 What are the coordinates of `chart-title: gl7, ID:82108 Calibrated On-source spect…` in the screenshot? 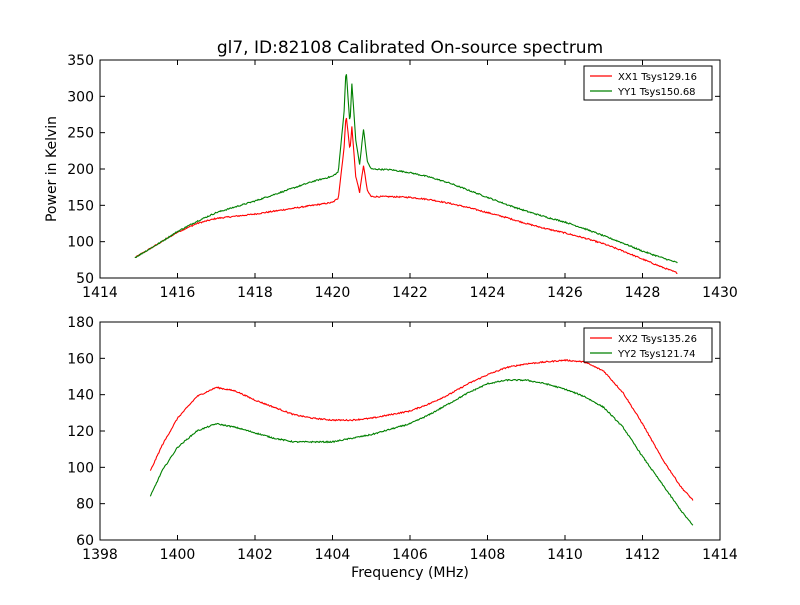 It's located at (410, 48).